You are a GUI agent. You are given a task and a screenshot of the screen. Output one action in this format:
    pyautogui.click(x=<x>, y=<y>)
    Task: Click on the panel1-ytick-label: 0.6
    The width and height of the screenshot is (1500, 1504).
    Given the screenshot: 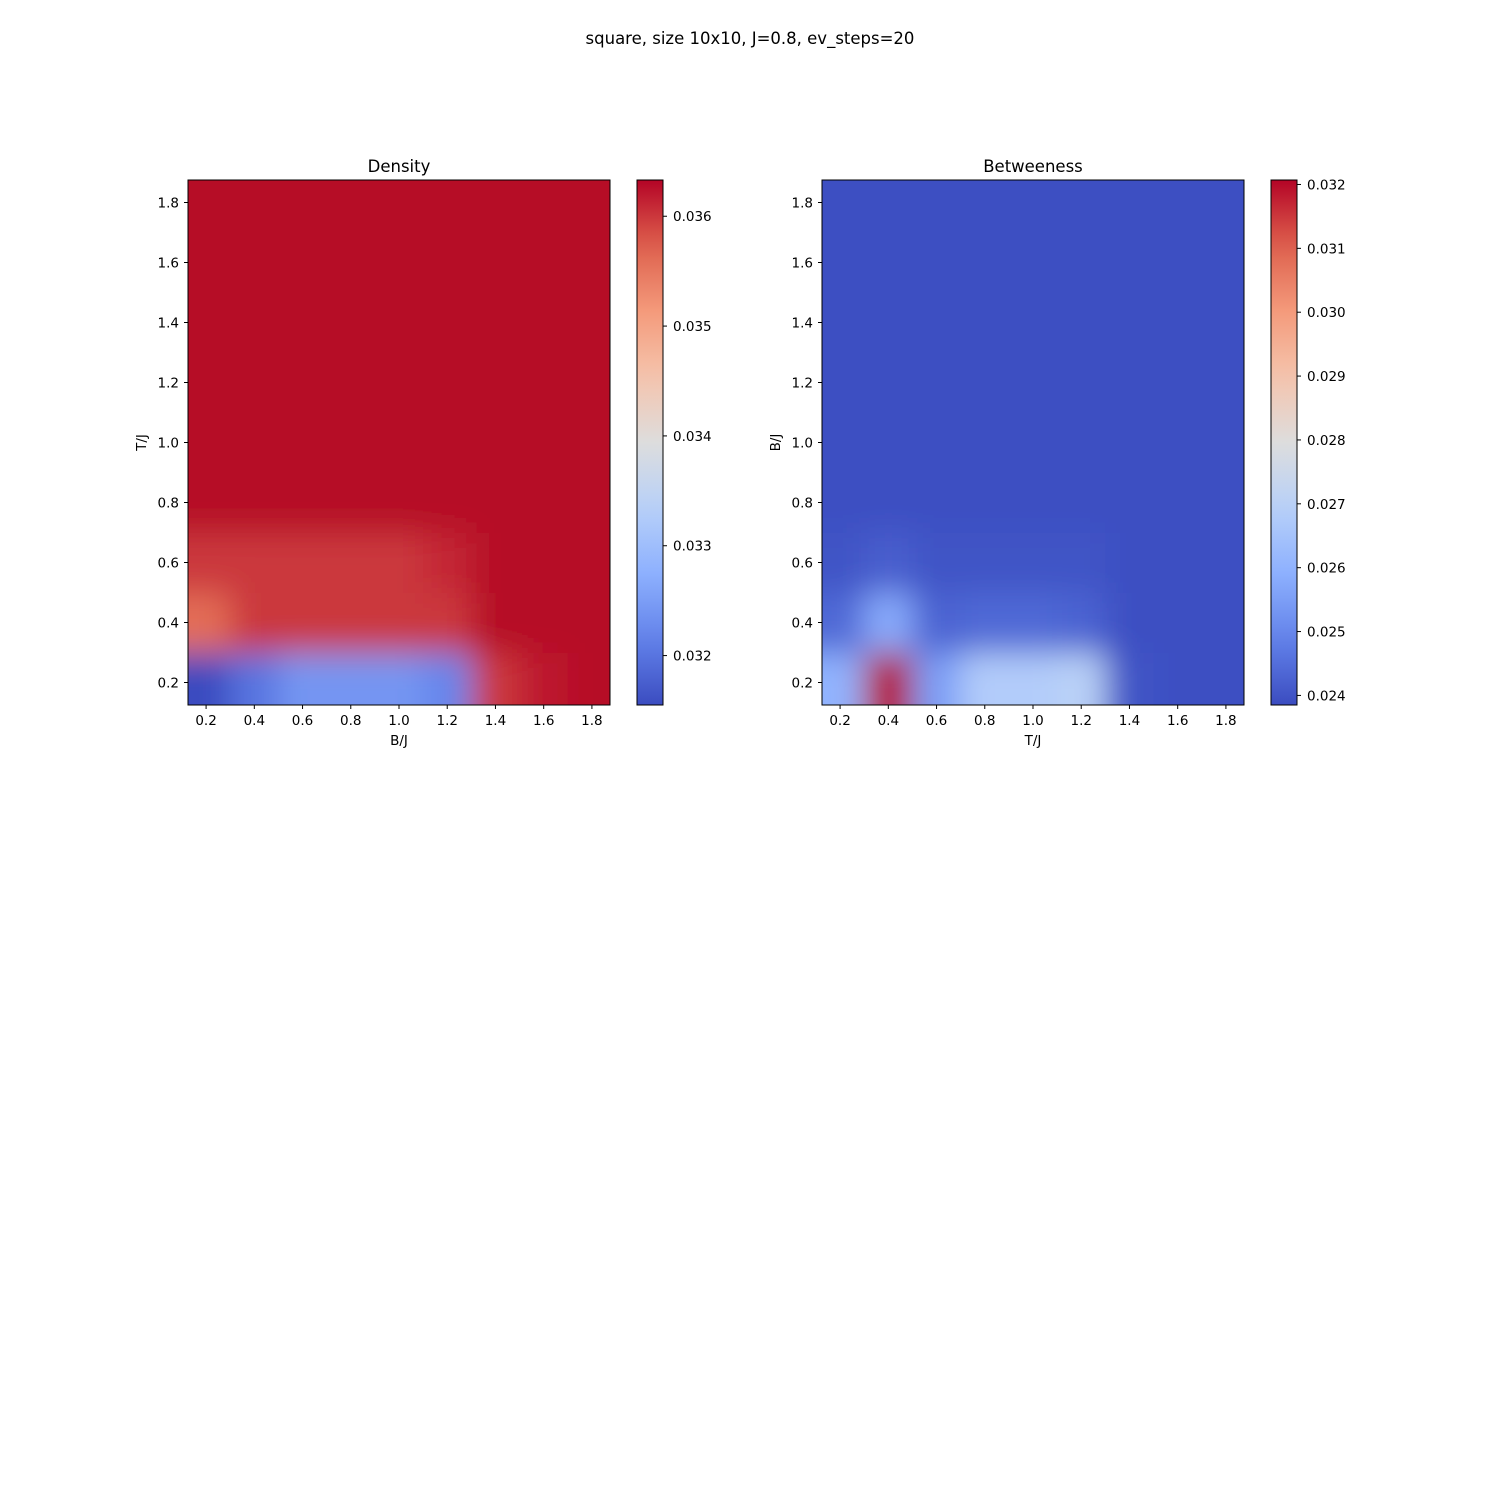 What is the action you would take?
    pyautogui.click(x=168, y=564)
    